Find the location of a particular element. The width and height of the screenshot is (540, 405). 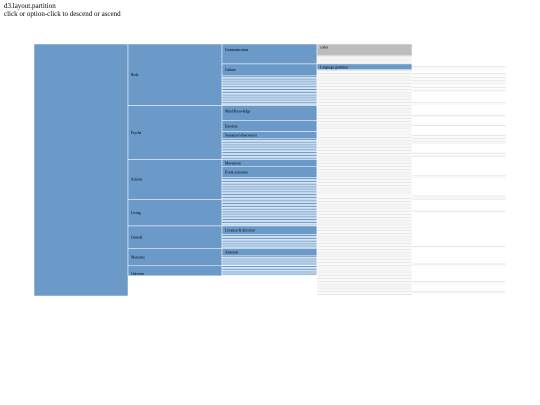

partition-node-actions is located at coordinates (175, 179).